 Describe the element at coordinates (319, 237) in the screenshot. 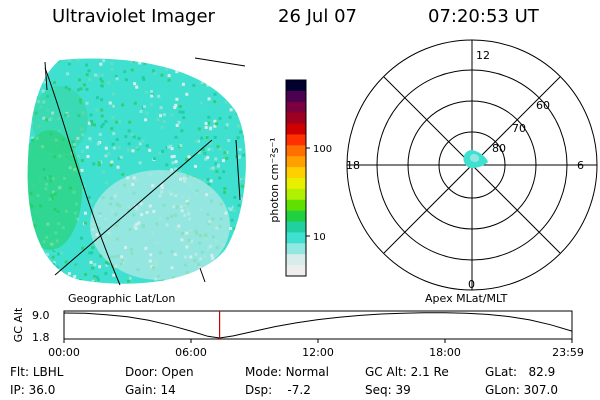

I see `colorbar-tick-label-10: 10` at that location.